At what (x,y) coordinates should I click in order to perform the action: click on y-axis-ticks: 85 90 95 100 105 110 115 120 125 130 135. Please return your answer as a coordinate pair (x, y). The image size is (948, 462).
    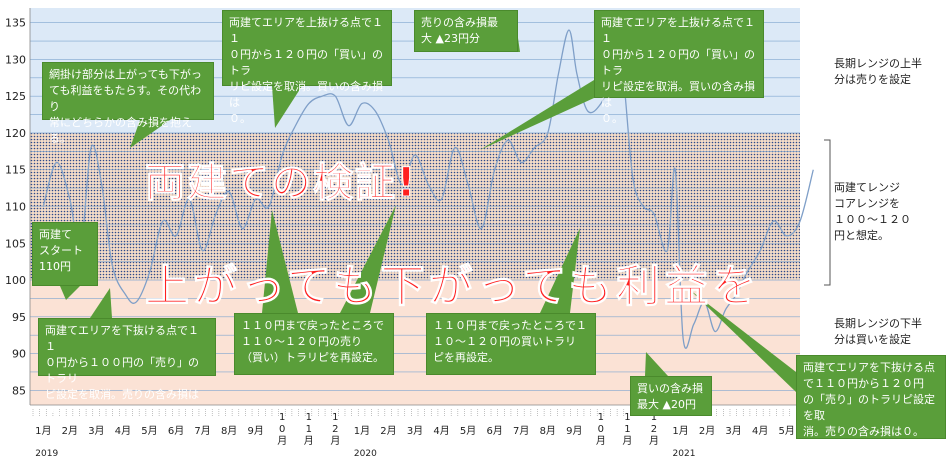
    Looking at the image, I should click on (15, 207).